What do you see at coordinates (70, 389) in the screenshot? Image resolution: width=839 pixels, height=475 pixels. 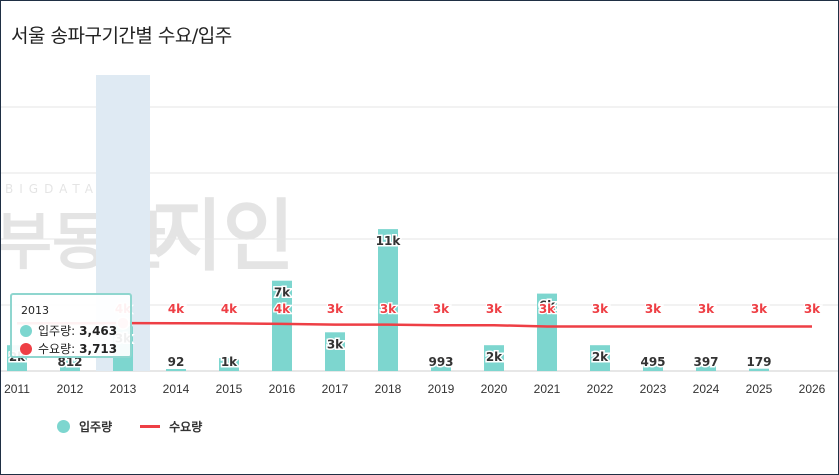 I see `x-tick-2012: 2012` at bounding box center [70, 389].